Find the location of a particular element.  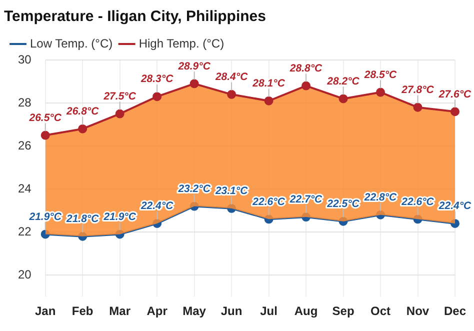

data-label: 27.5°C is located at coordinates (119, 96).